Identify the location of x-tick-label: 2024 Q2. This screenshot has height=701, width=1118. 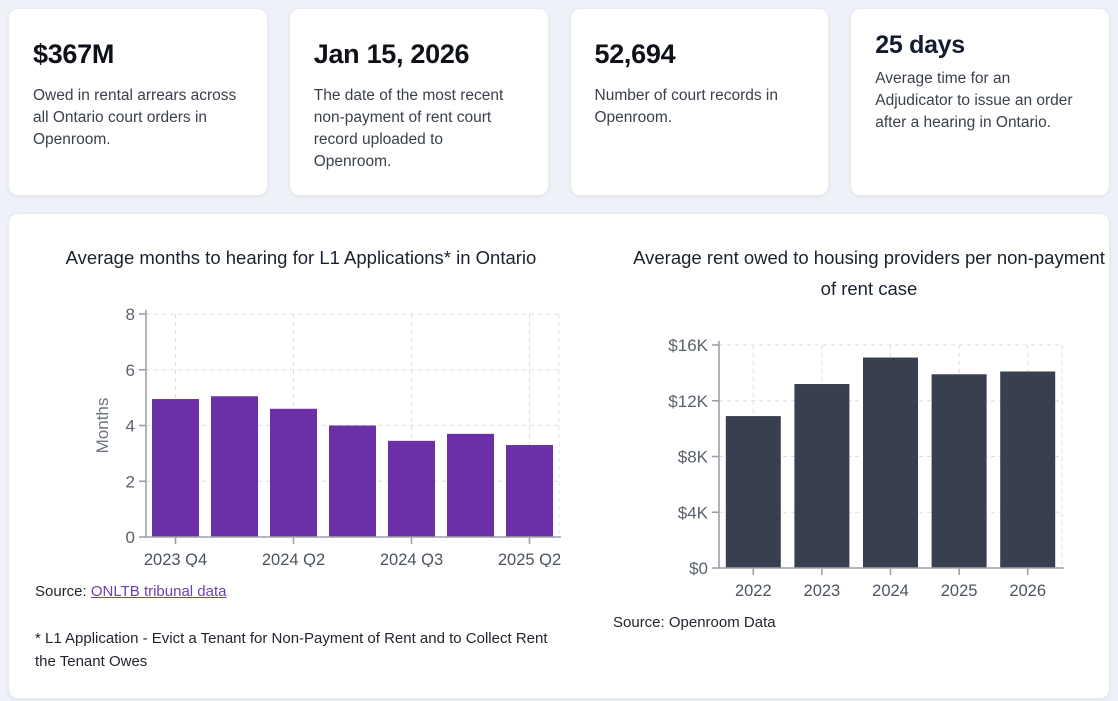
(293, 559).